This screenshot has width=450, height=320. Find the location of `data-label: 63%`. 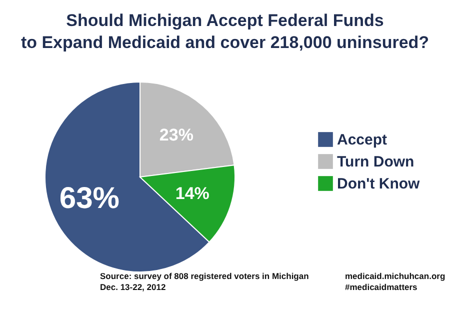

data-label: 63% is located at coordinates (89, 198).